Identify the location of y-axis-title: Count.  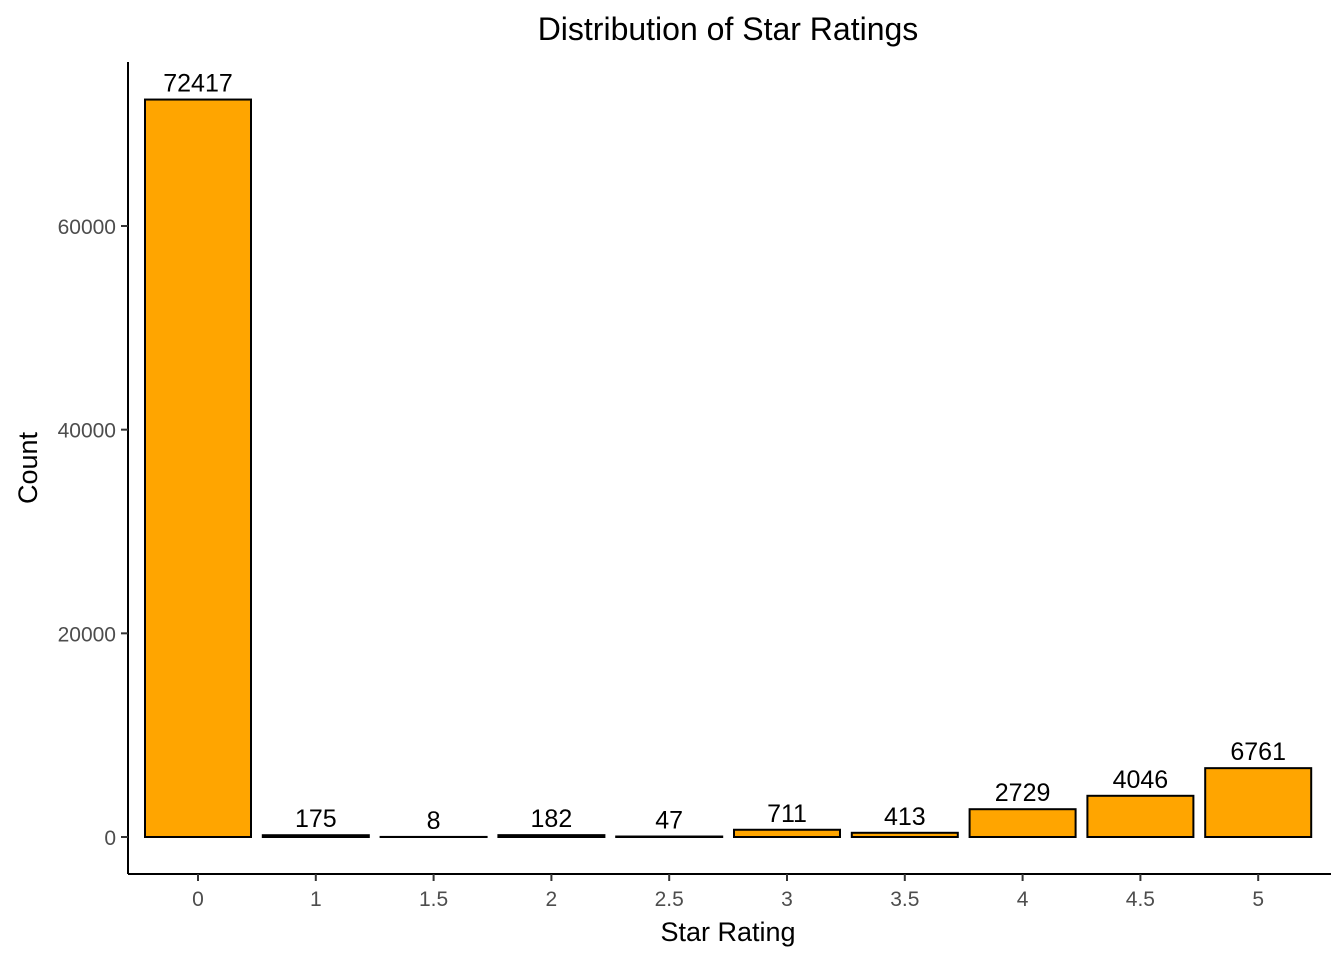
(28, 467).